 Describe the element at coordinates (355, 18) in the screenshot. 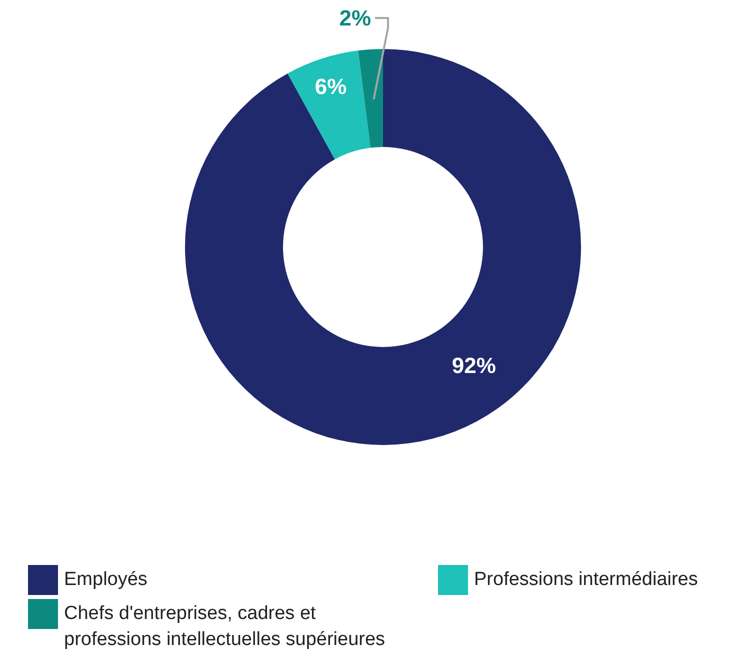

I see `data-label: 2%` at that location.